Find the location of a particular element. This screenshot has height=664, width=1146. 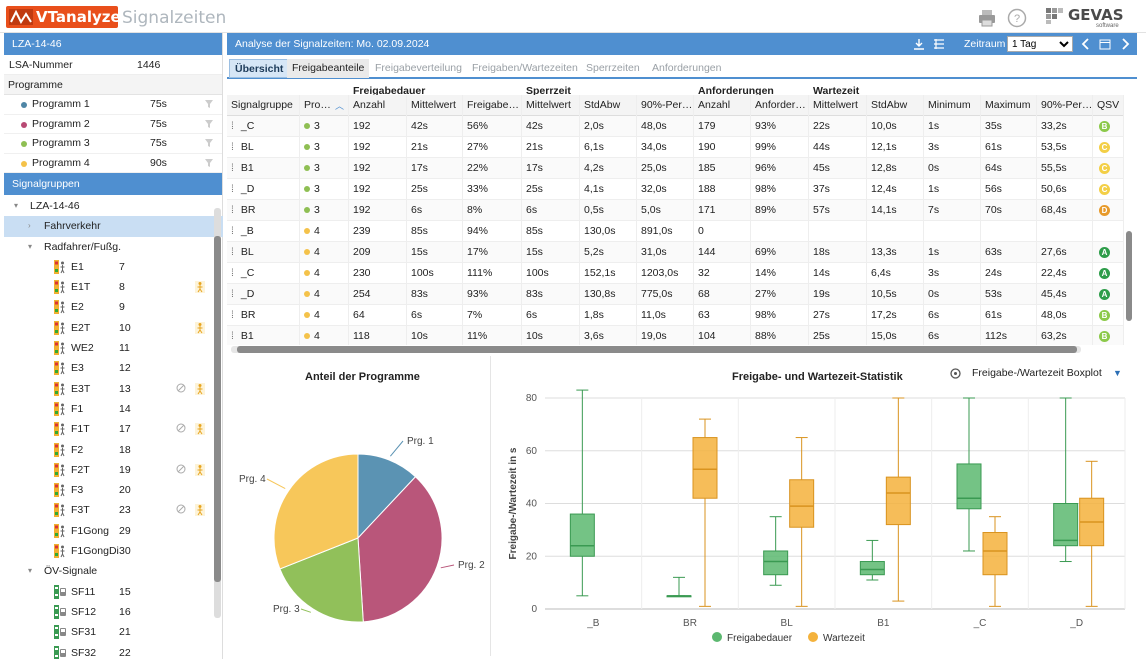

zeitraum-select: 1 Tag is located at coordinates (1040, 44).